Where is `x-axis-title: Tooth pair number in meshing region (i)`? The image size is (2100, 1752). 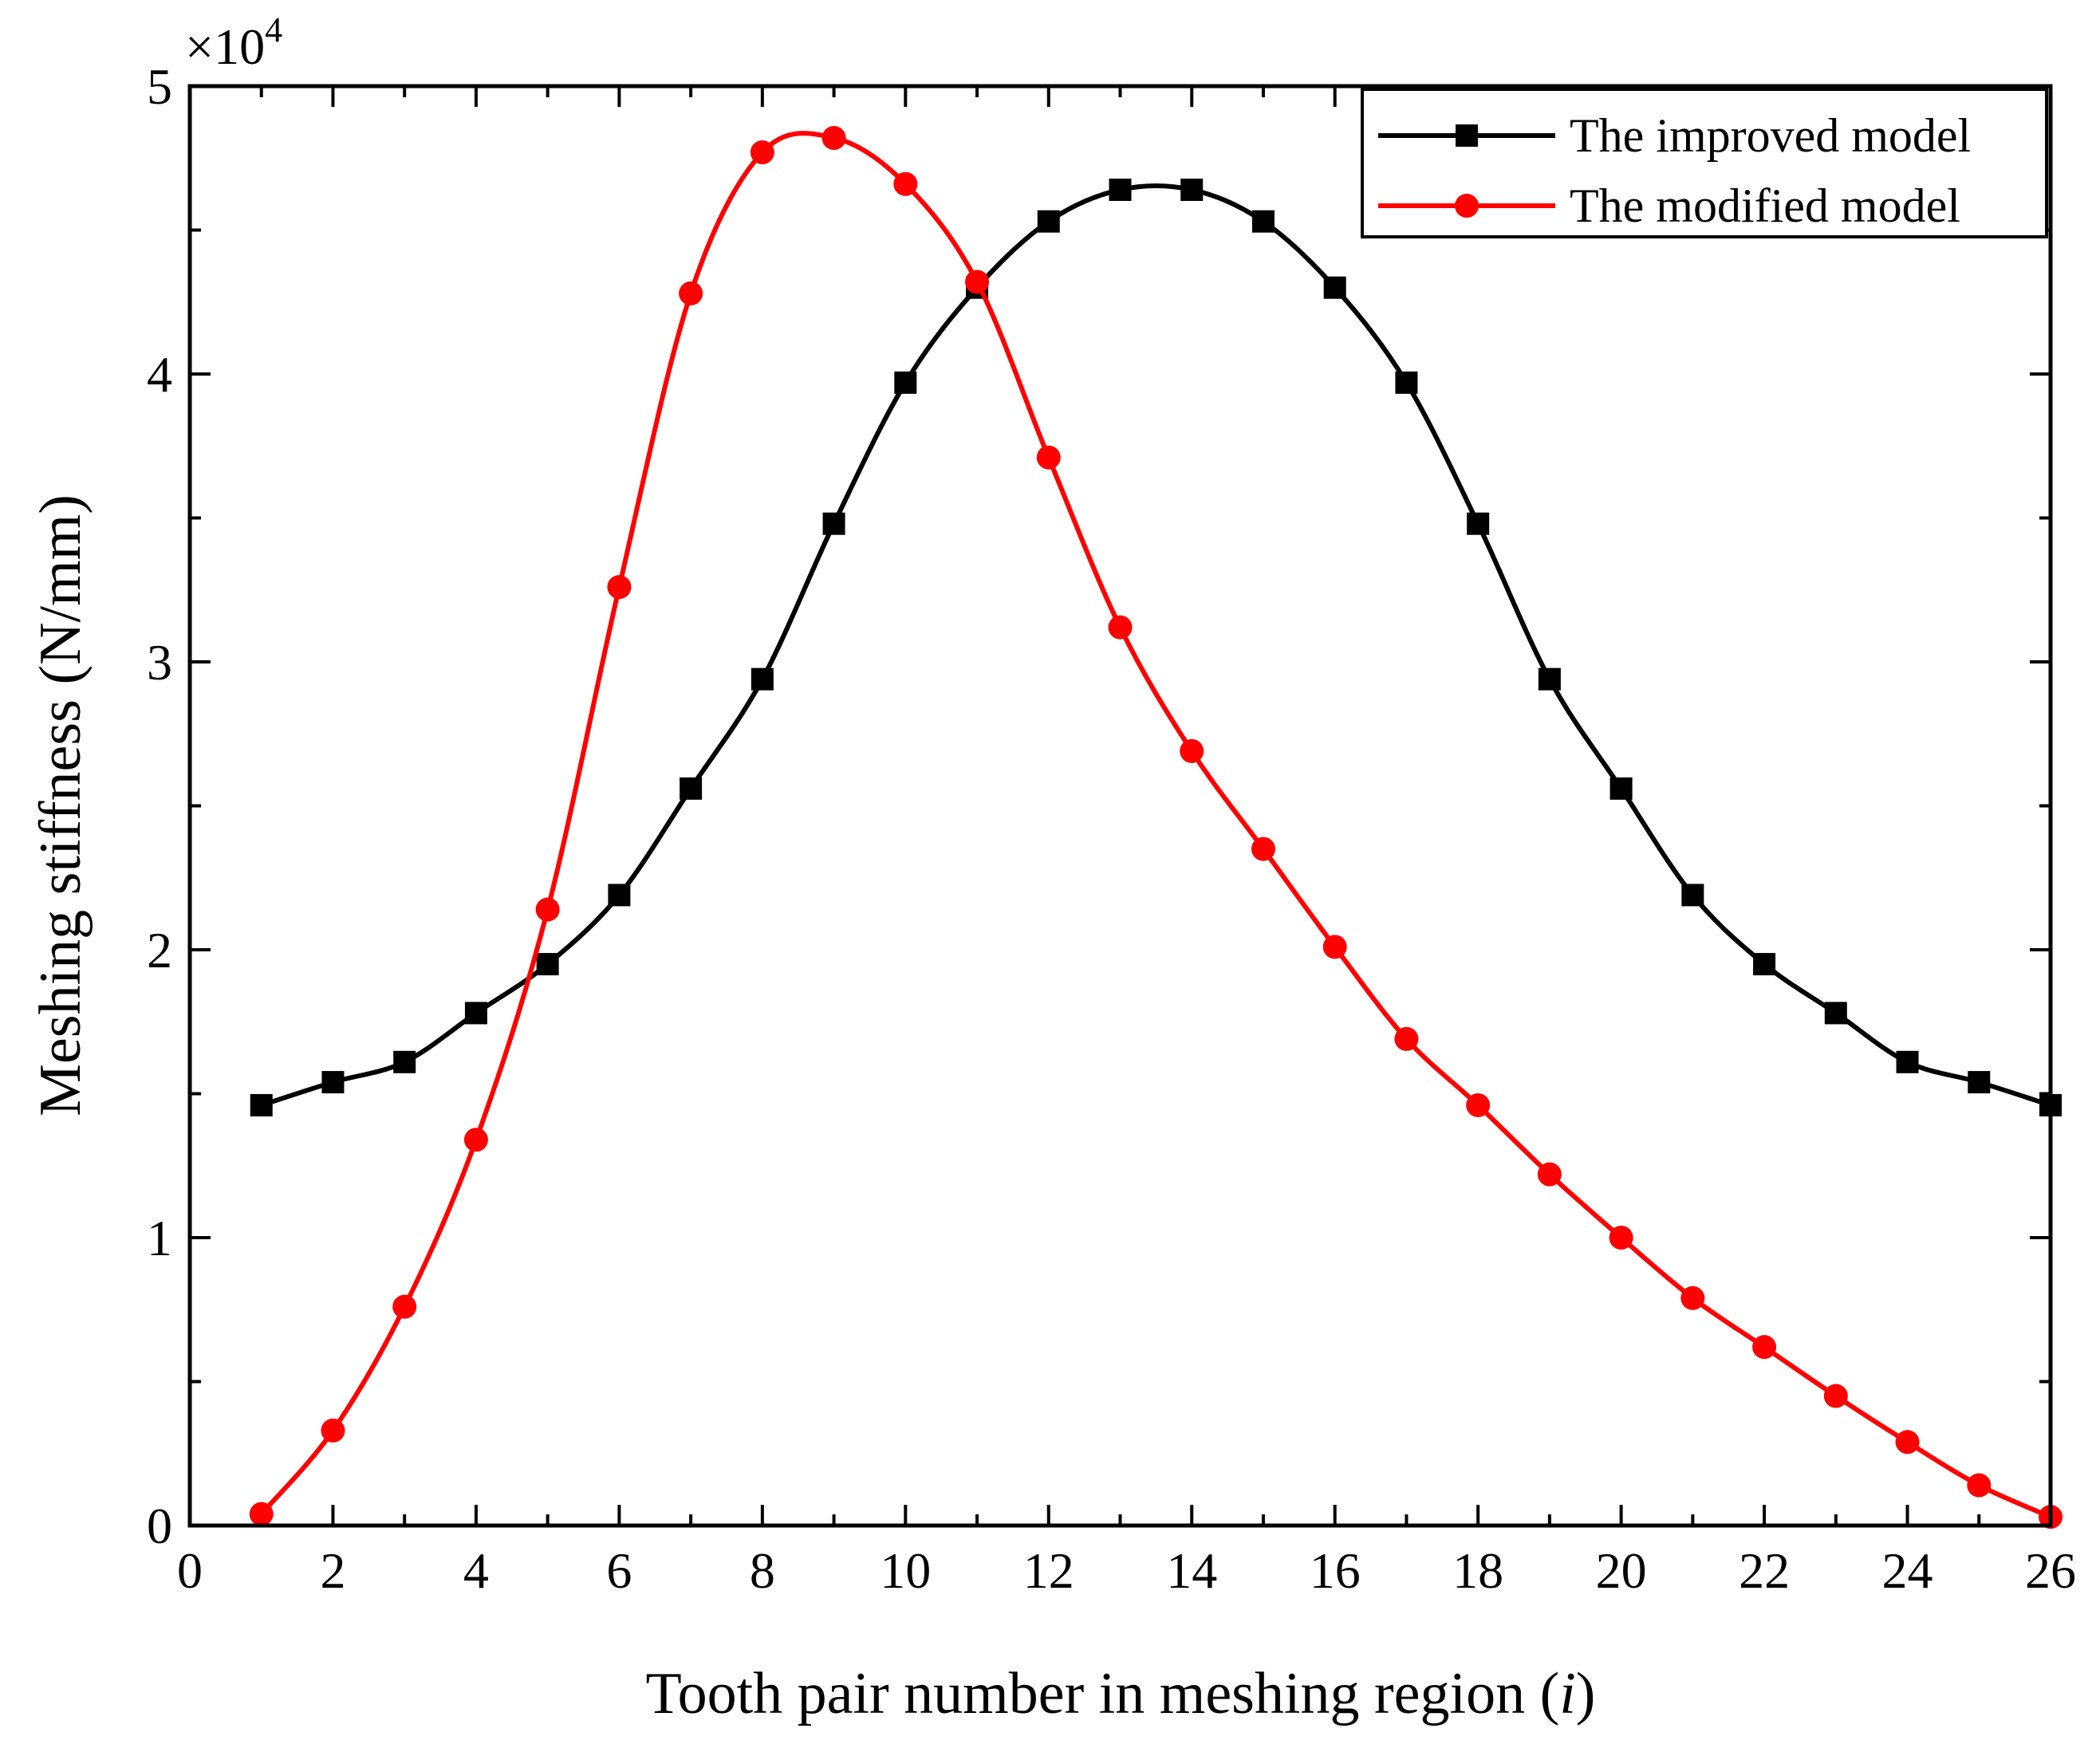 x-axis-title: Tooth pair number in meshing region (i) is located at coordinates (1121, 1694).